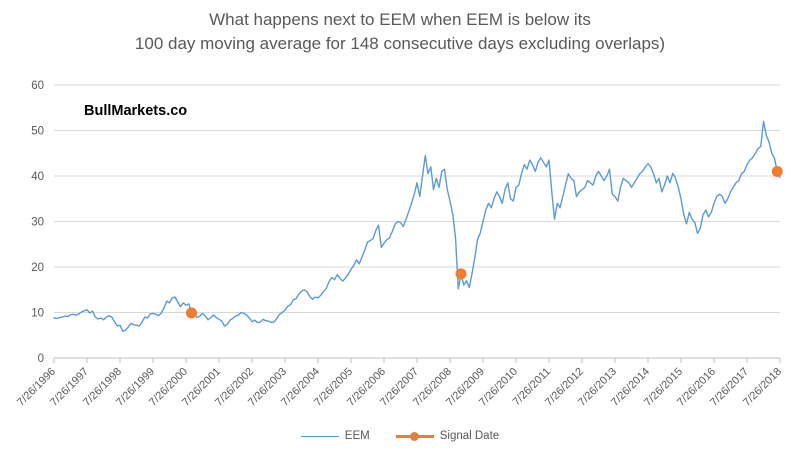 The width and height of the screenshot is (800, 459). Describe the element at coordinates (37, 268) in the screenshot. I see `svg-text: 20` at that location.